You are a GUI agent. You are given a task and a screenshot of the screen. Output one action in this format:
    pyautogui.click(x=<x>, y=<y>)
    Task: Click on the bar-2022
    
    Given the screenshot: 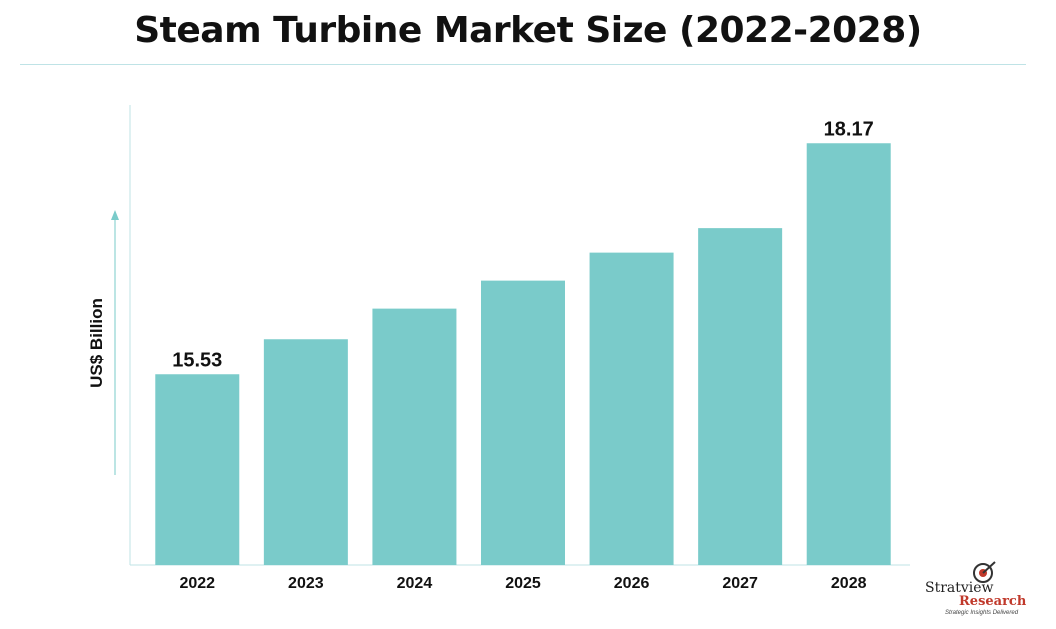 What is the action you would take?
    pyautogui.click(x=197, y=469)
    